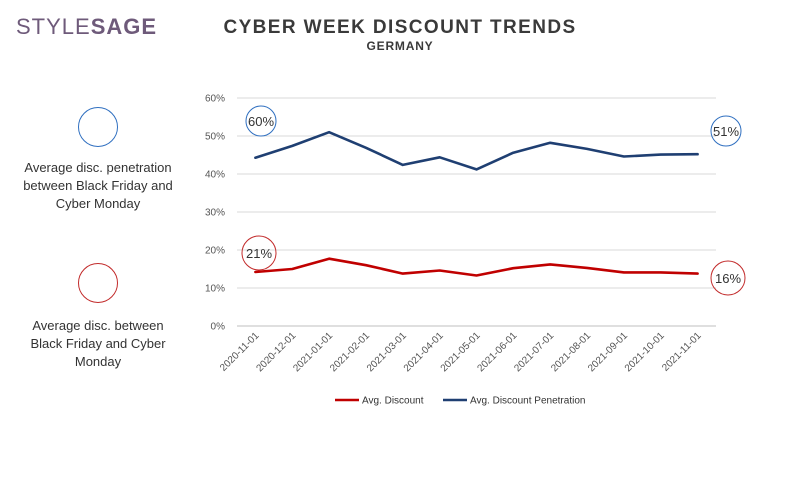 This screenshot has width=800, height=500. What do you see at coordinates (215, 137) in the screenshot?
I see `y-tick-label: 50%` at bounding box center [215, 137].